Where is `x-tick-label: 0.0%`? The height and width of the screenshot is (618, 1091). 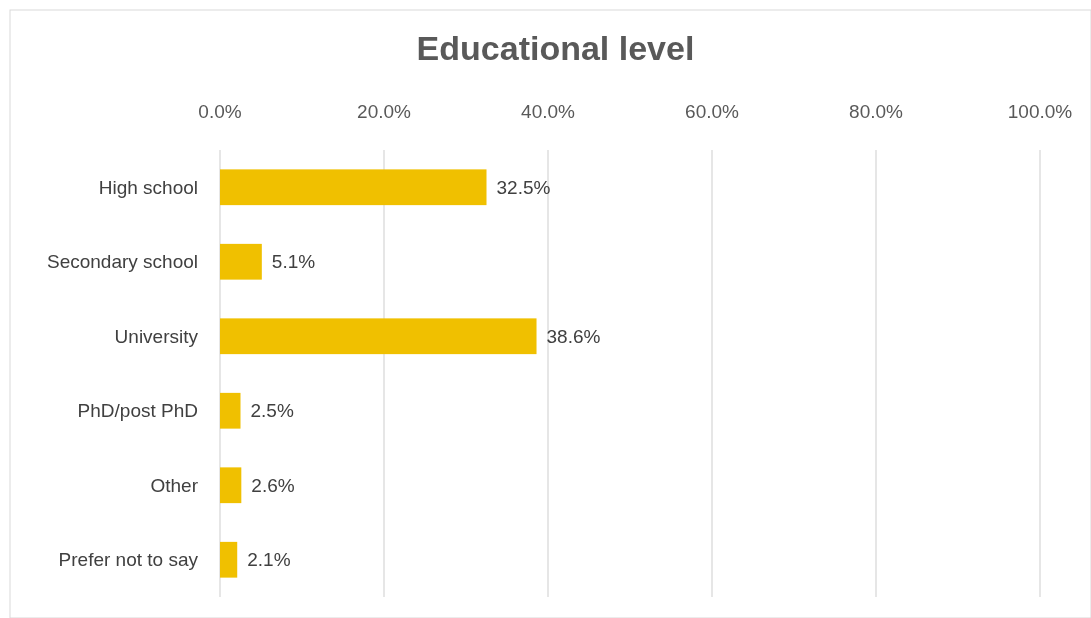
x-tick-label: 0.0% is located at coordinates (220, 111).